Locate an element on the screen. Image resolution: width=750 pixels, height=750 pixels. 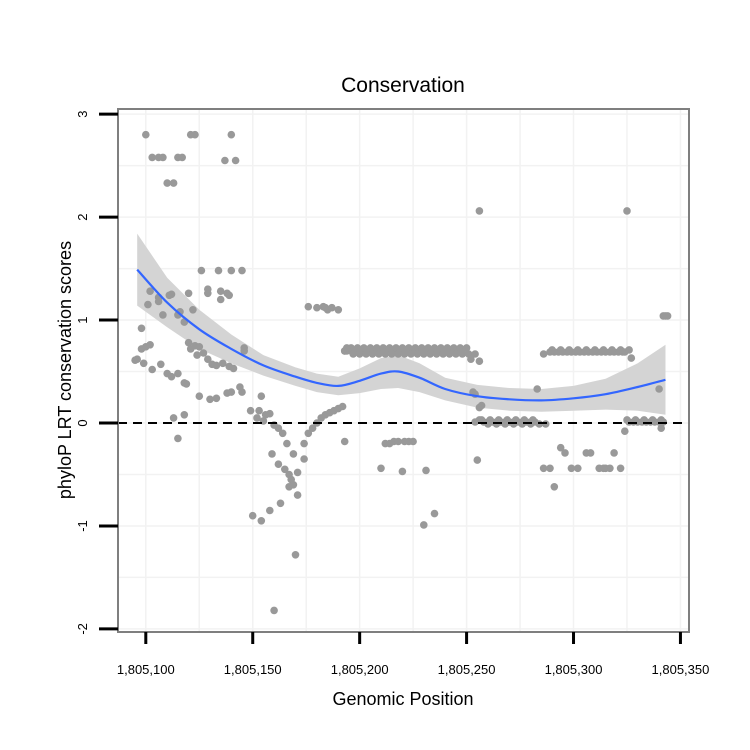
smooth-line-layer is located at coordinates (401, 335).